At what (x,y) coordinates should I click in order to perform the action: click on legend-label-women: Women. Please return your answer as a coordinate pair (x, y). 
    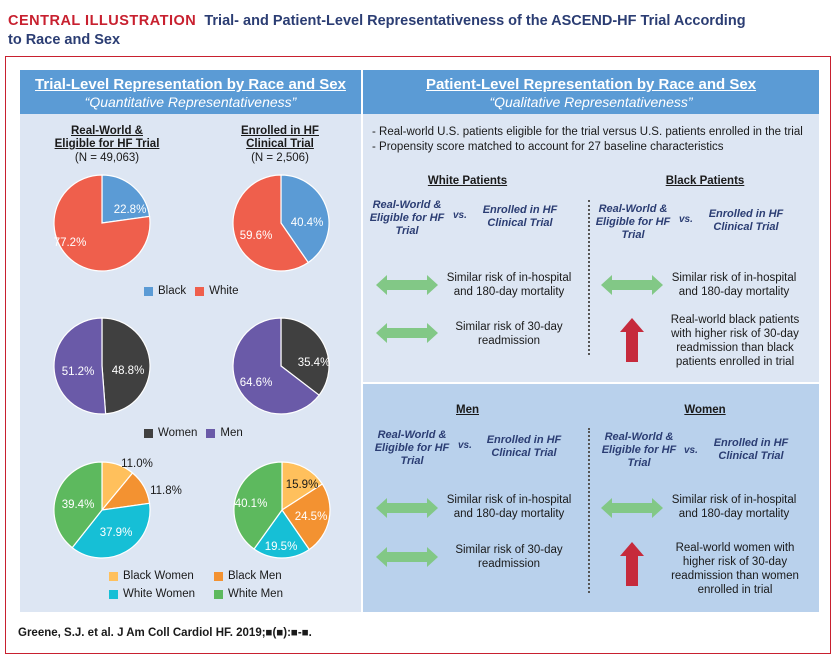
    Looking at the image, I should click on (178, 433).